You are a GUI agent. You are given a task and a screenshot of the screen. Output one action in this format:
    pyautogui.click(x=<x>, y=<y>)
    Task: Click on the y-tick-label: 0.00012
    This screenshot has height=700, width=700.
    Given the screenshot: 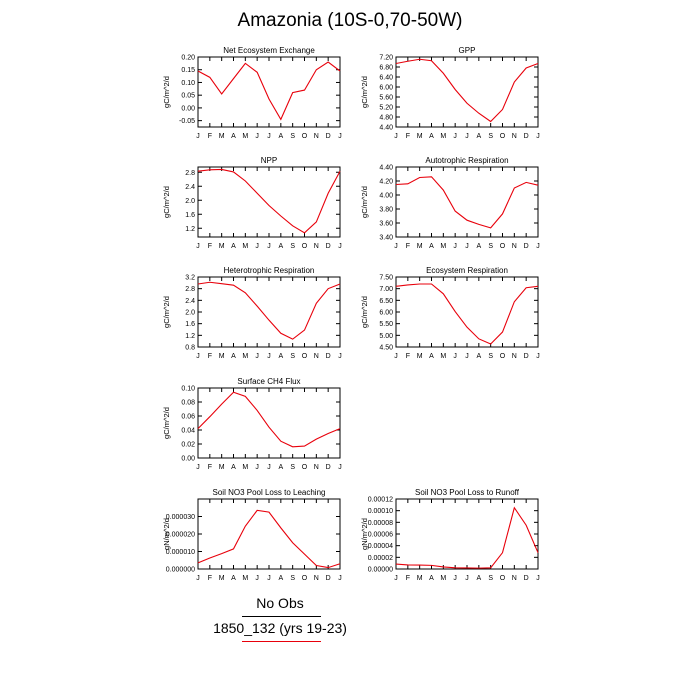 What is the action you would take?
    pyautogui.click(x=380, y=500)
    